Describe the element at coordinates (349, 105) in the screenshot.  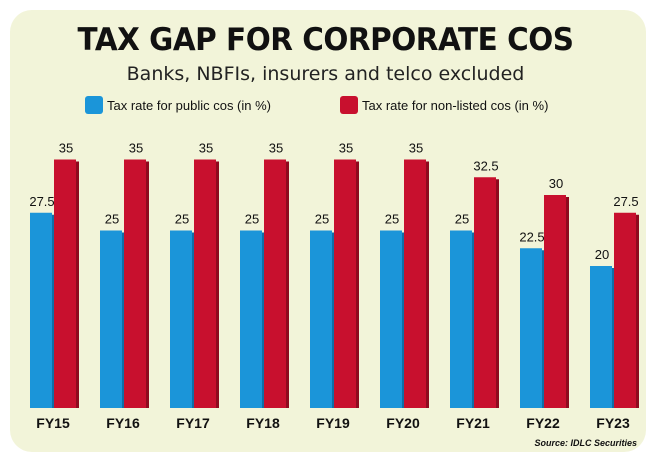
I see `legend-swatch-nonlisted` at that location.